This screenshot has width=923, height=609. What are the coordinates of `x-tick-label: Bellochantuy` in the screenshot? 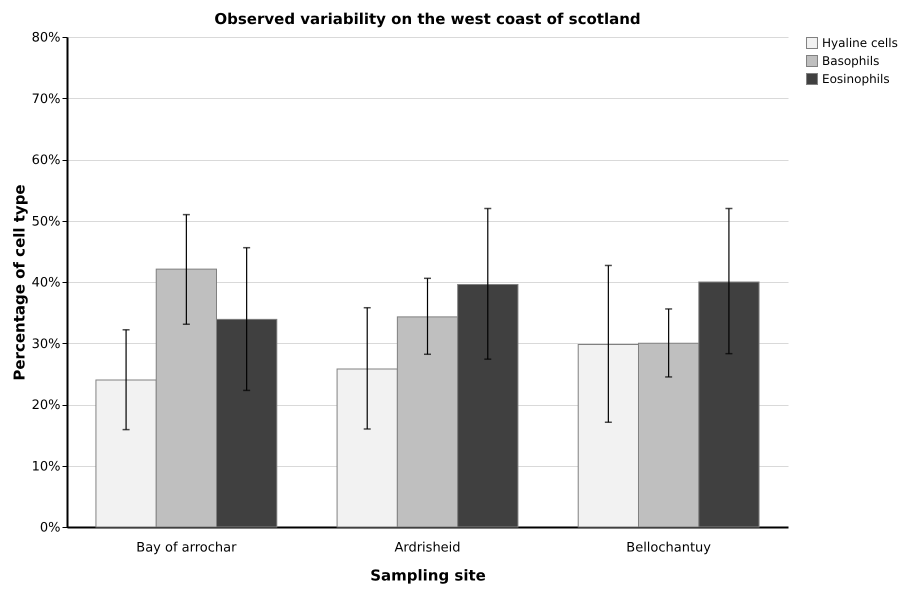 It's located at (669, 548).